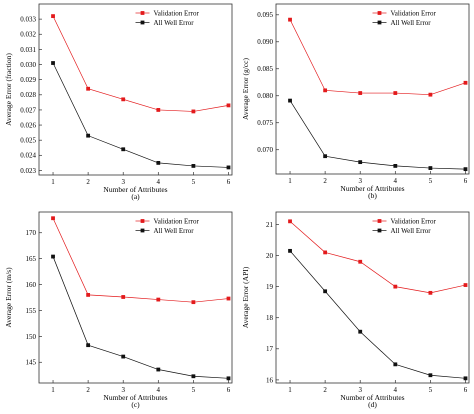 Image resolution: width=474 pixels, height=414 pixels. Describe the element at coordinates (265, 123) in the screenshot. I see `y-tick-label: 0.075` at that location.